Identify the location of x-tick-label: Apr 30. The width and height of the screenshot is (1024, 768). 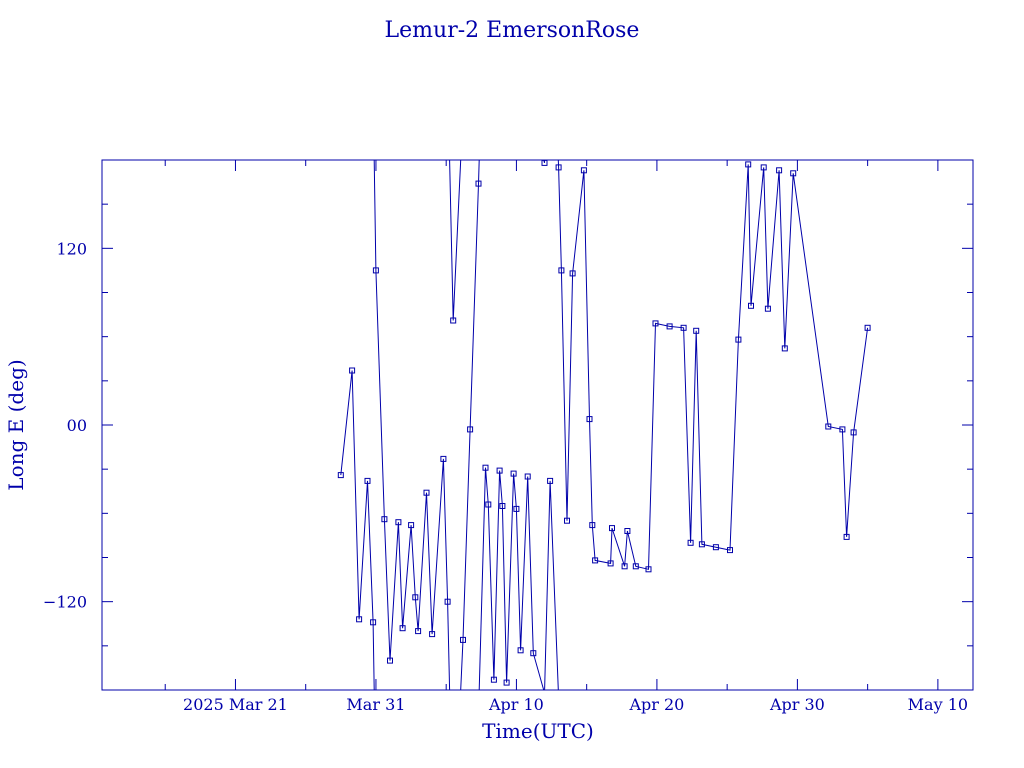
(797, 704).